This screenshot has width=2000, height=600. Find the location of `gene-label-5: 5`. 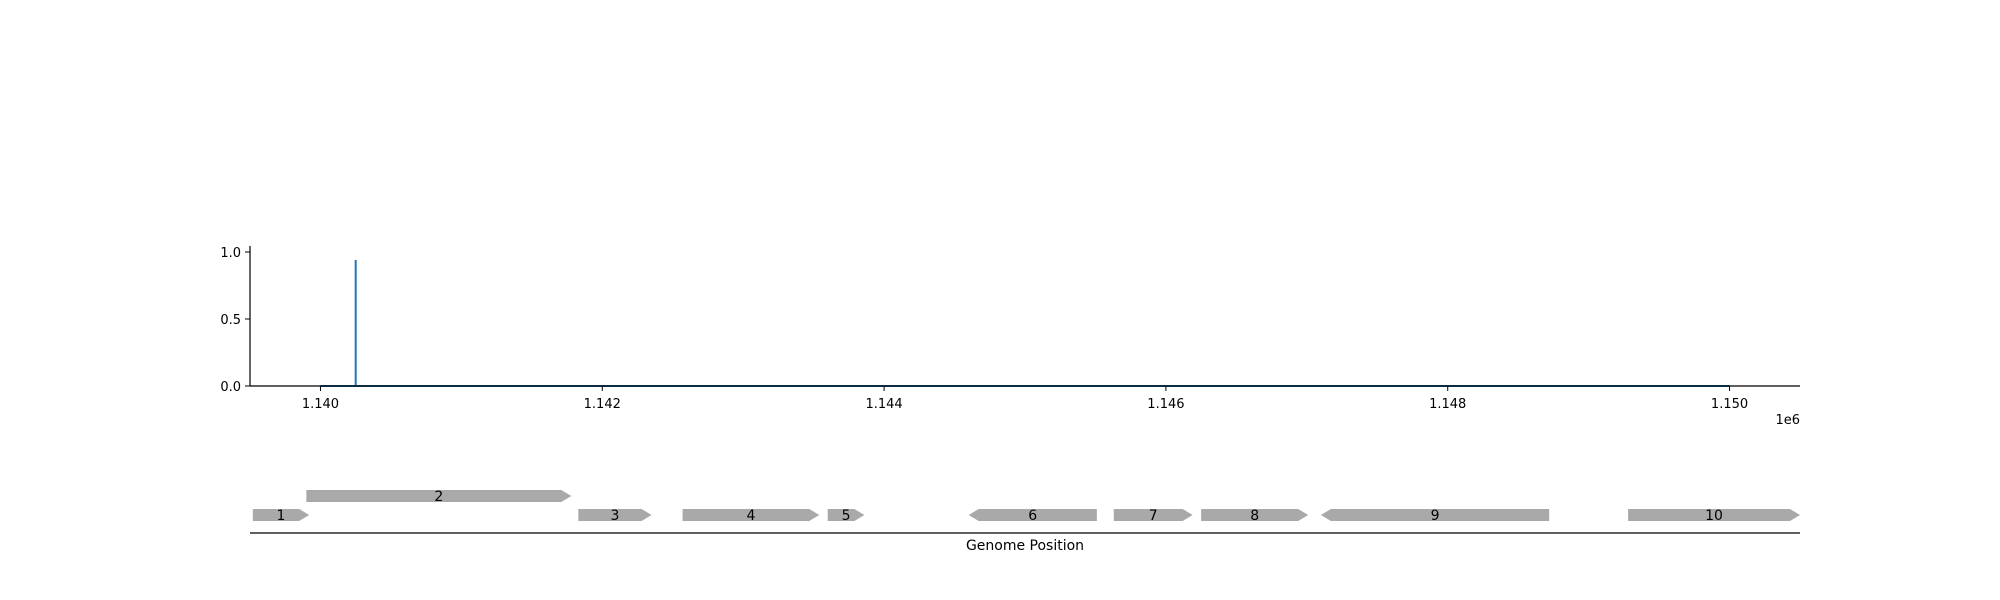

gene-label-5: 5 is located at coordinates (846, 516).